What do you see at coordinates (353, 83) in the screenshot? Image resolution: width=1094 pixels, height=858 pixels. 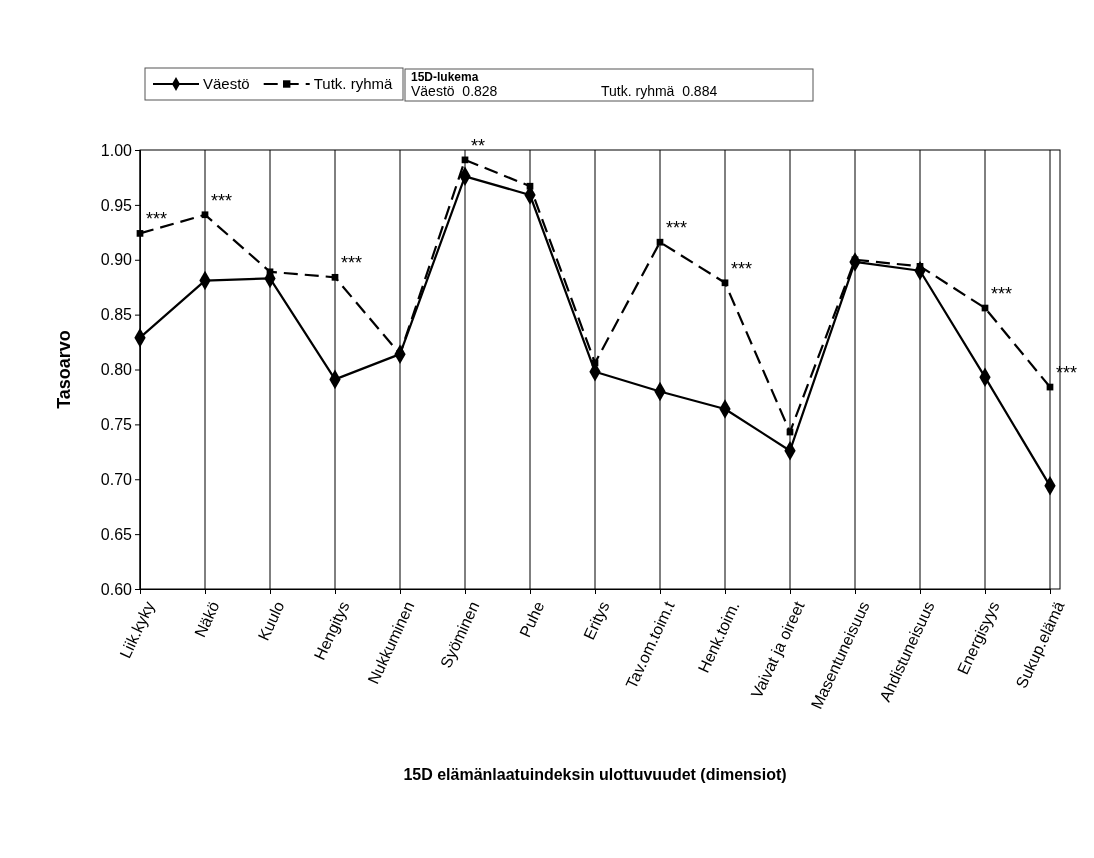 I see `legend-label: Tutk. ryhmä` at bounding box center [353, 83].